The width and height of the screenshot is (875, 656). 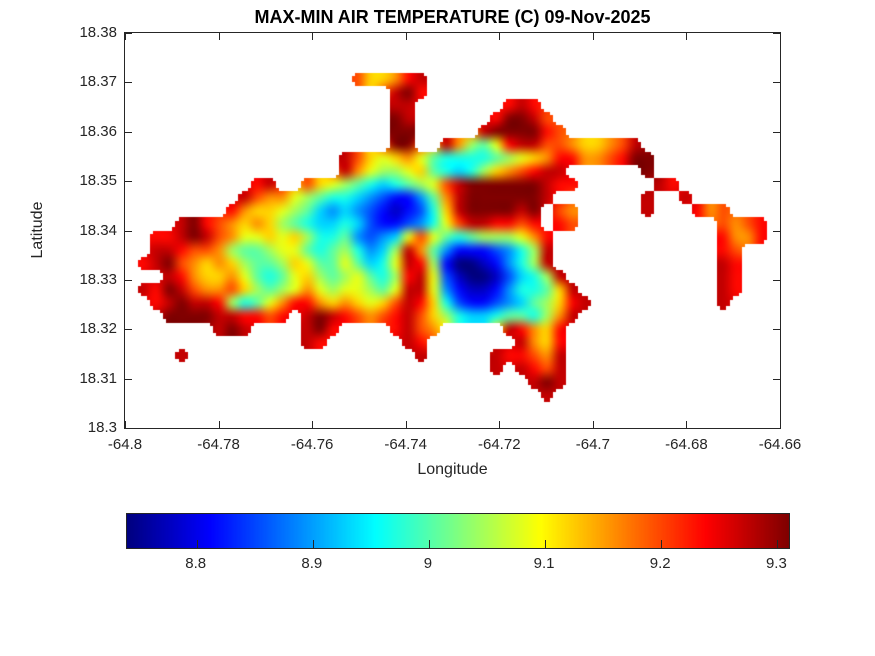 What do you see at coordinates (98, 230) in the screenshot?
I see `y-tick-label: 18.34` at bounding box center [98, 230].